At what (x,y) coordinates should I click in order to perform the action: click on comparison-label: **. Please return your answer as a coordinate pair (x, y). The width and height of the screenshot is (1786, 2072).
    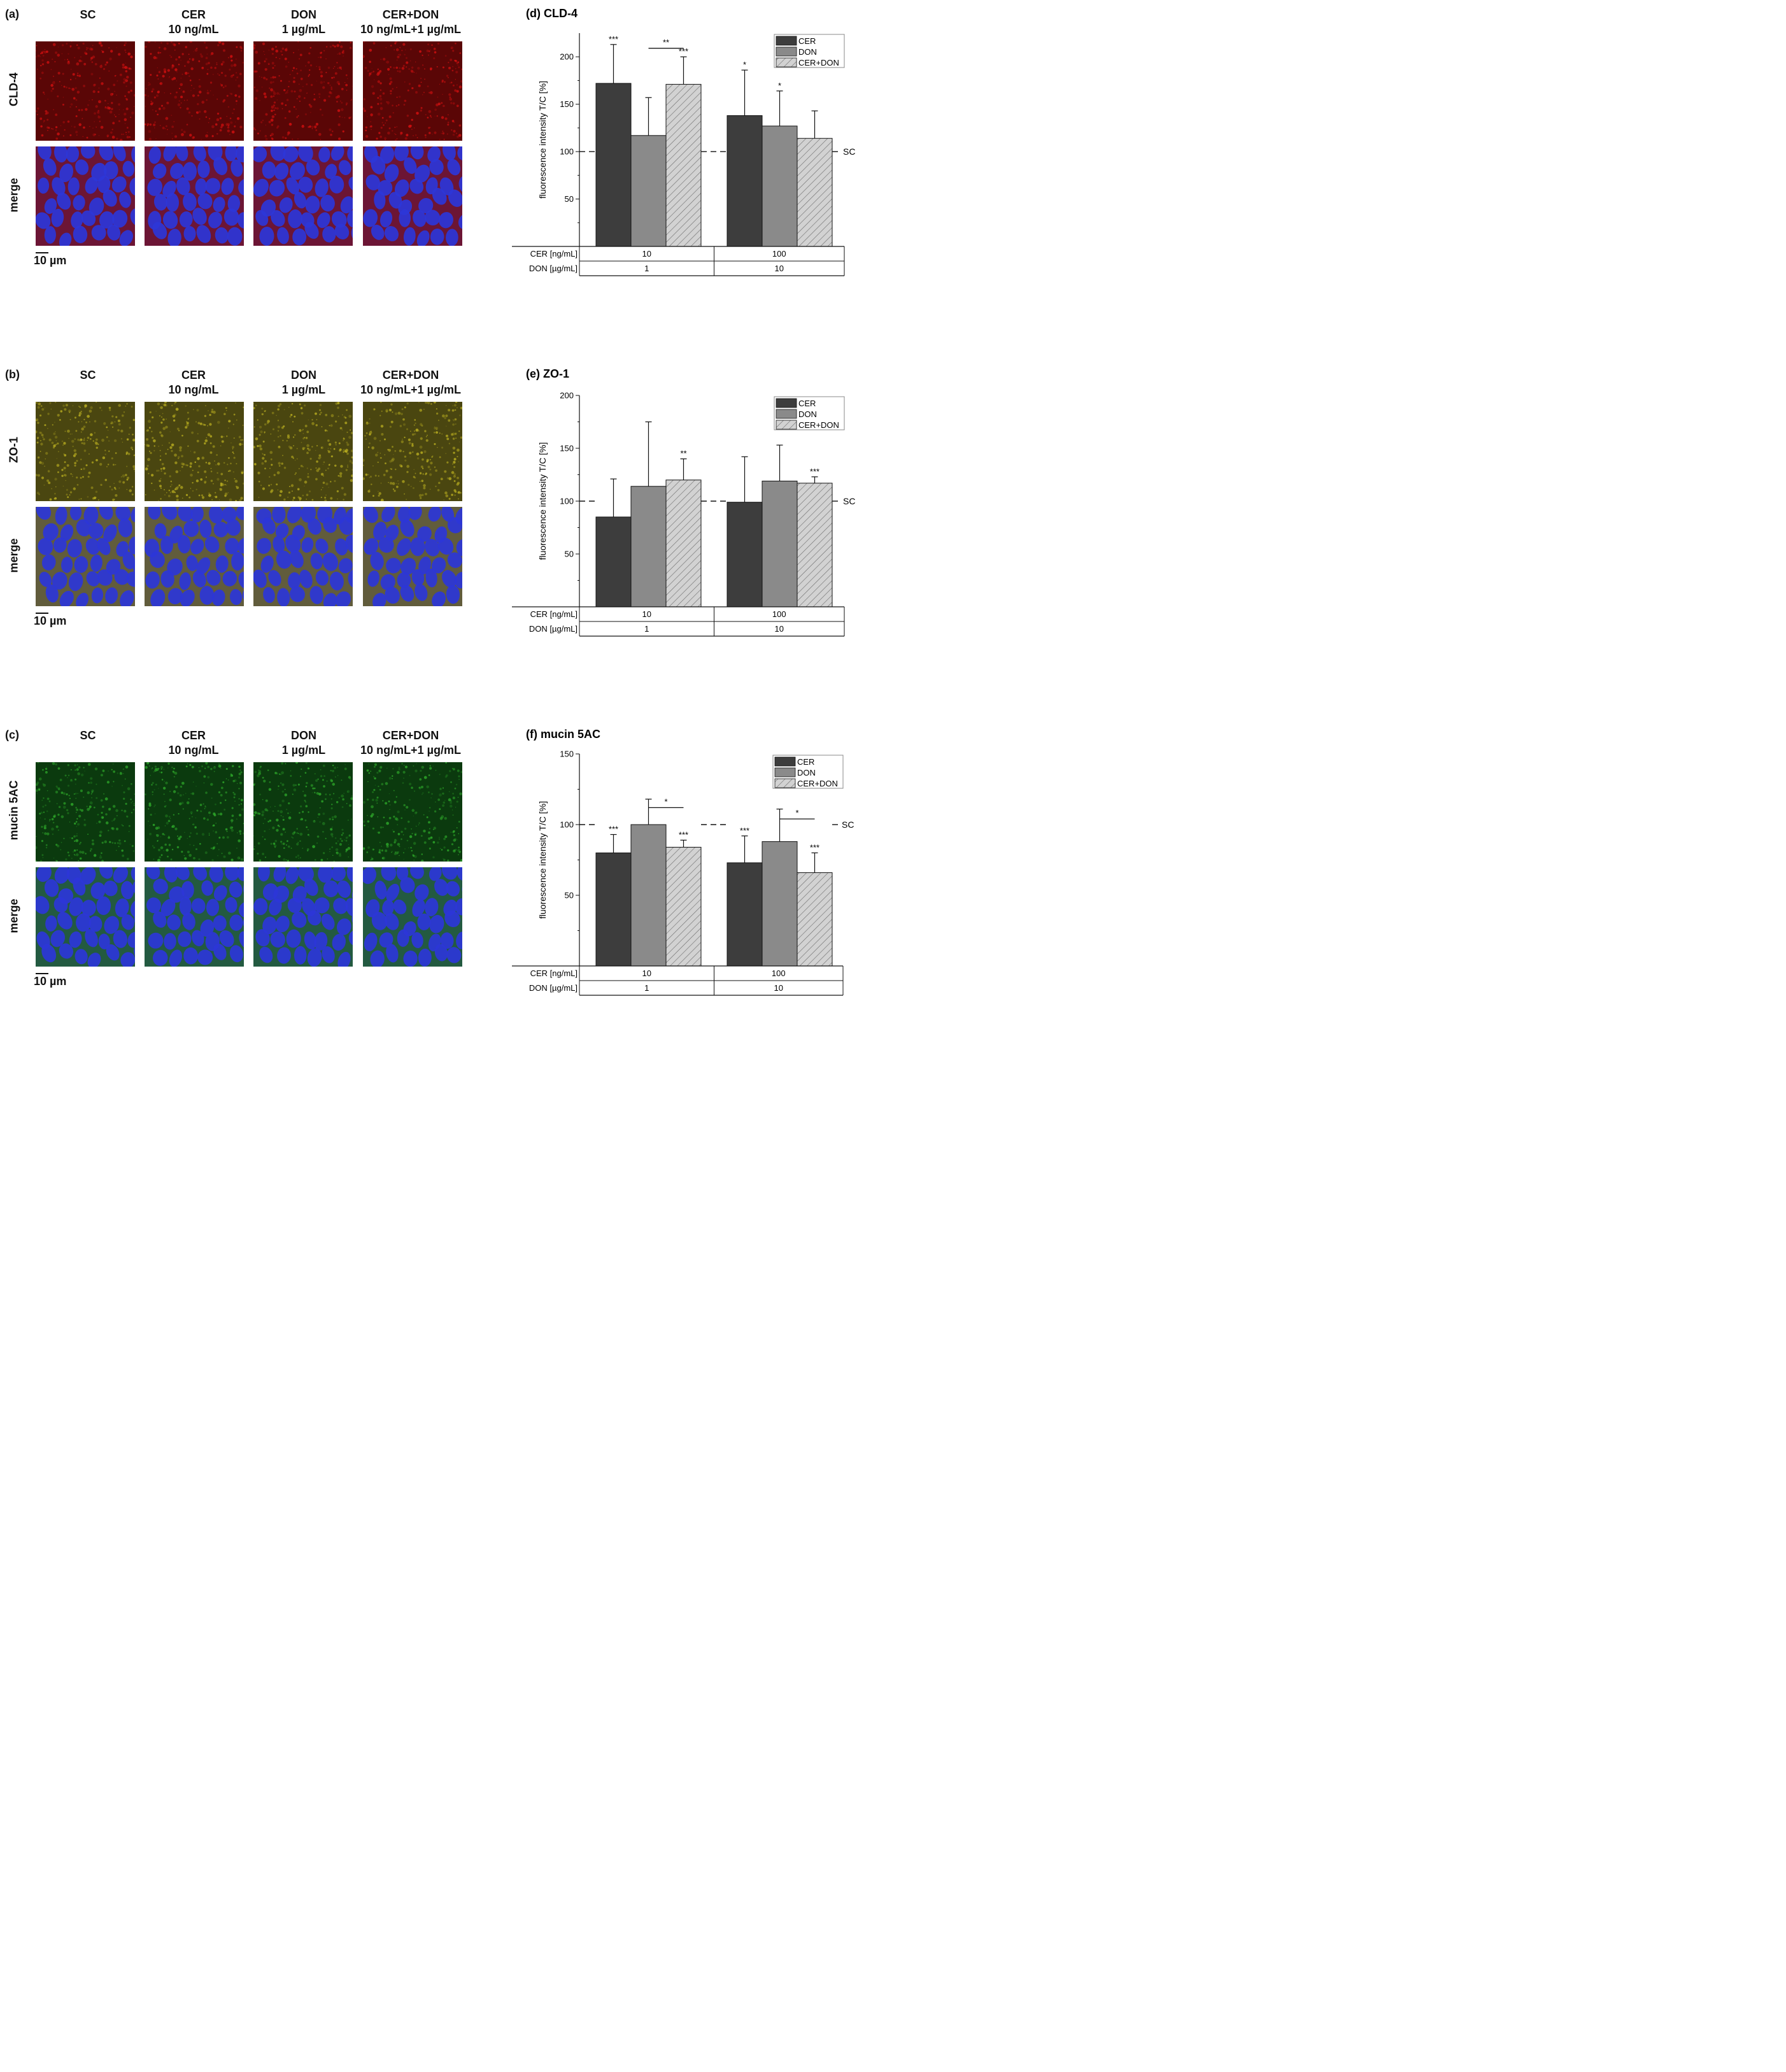
    Looking at the image, I should click on (666, 43).